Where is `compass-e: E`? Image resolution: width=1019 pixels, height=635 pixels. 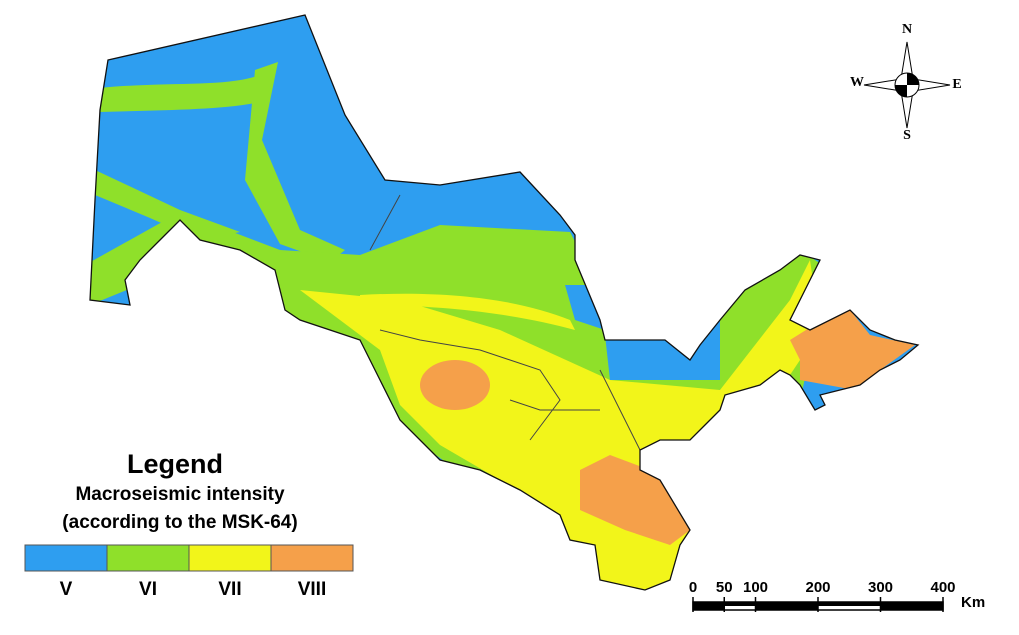
compass-e: E is located at coordinates (956, 84).